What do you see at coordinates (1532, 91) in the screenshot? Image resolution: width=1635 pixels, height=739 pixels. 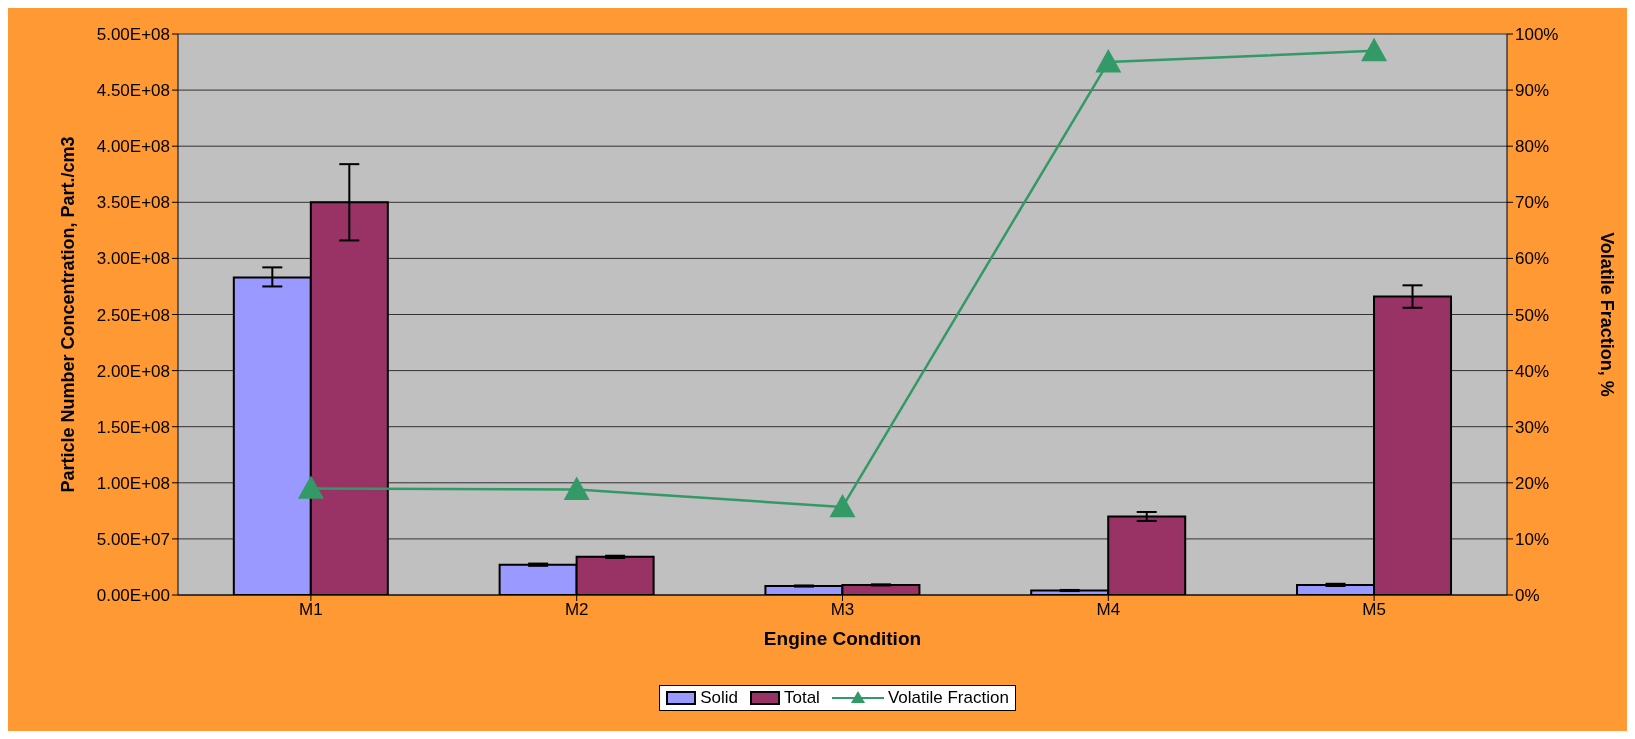 I see `y2-tick-label: 90%` at bounding box center [1532, 91].